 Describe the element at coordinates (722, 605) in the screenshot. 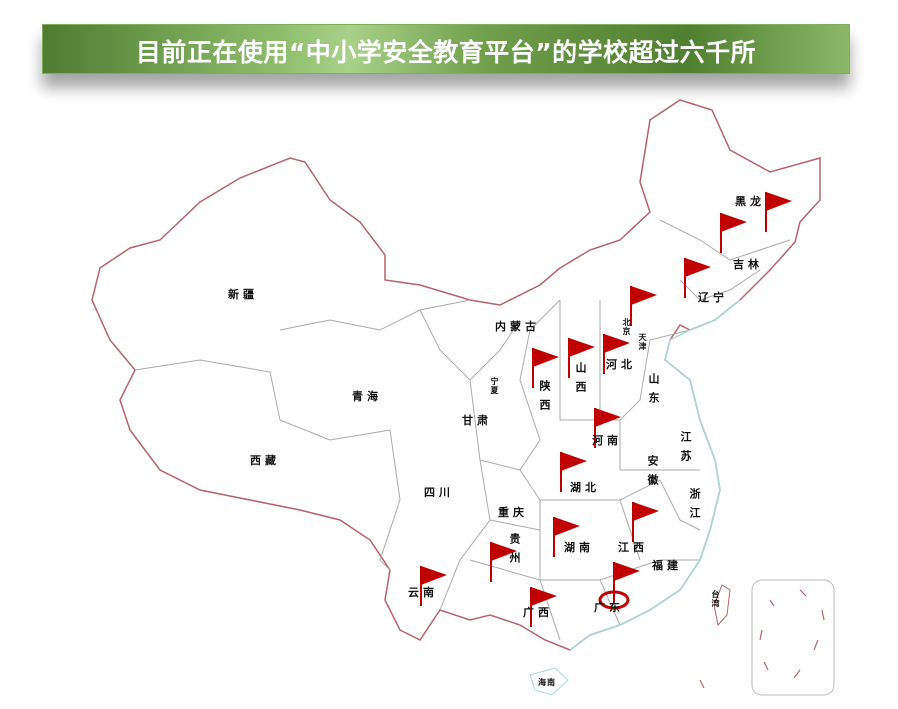

I see `taiwan-outline` at that location.